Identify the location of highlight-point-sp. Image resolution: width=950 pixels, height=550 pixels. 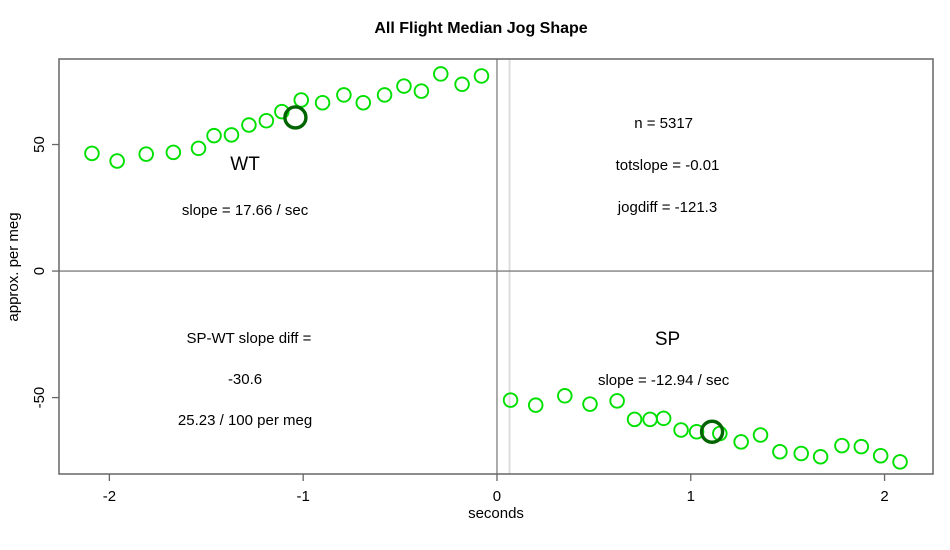
(712, 431).